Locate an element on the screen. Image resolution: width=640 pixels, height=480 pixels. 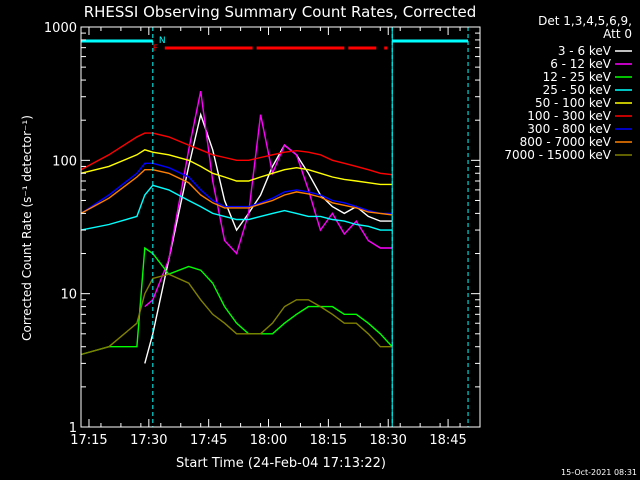
legend-label-2: 12 - 25 keV is located at coordinates (577, 77).